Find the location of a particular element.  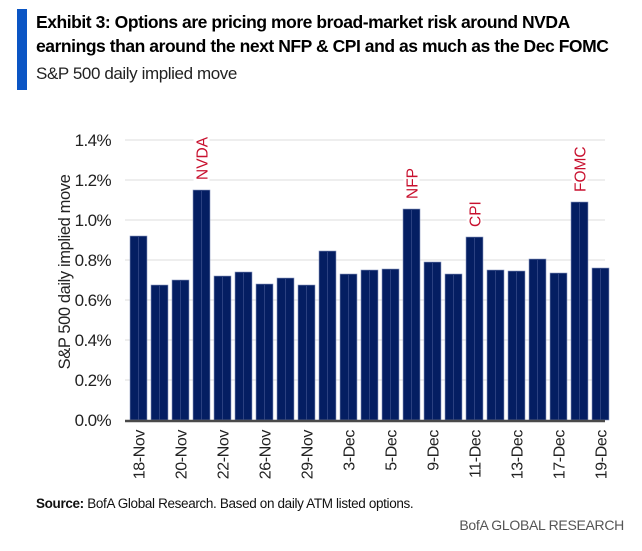

x-tick-label: 26-Nov is located at coordinates (266, 455).